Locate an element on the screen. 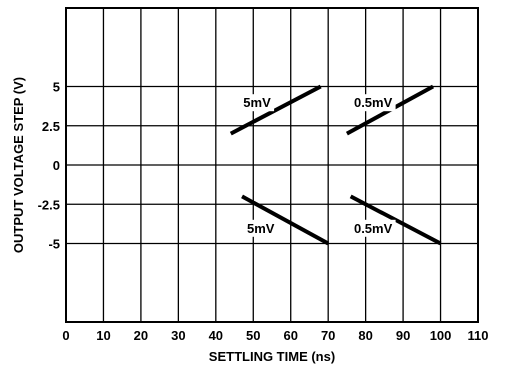 This screenshot has height=370, width=525. y-tick-label: 0 is located at coordinates (56, 165).